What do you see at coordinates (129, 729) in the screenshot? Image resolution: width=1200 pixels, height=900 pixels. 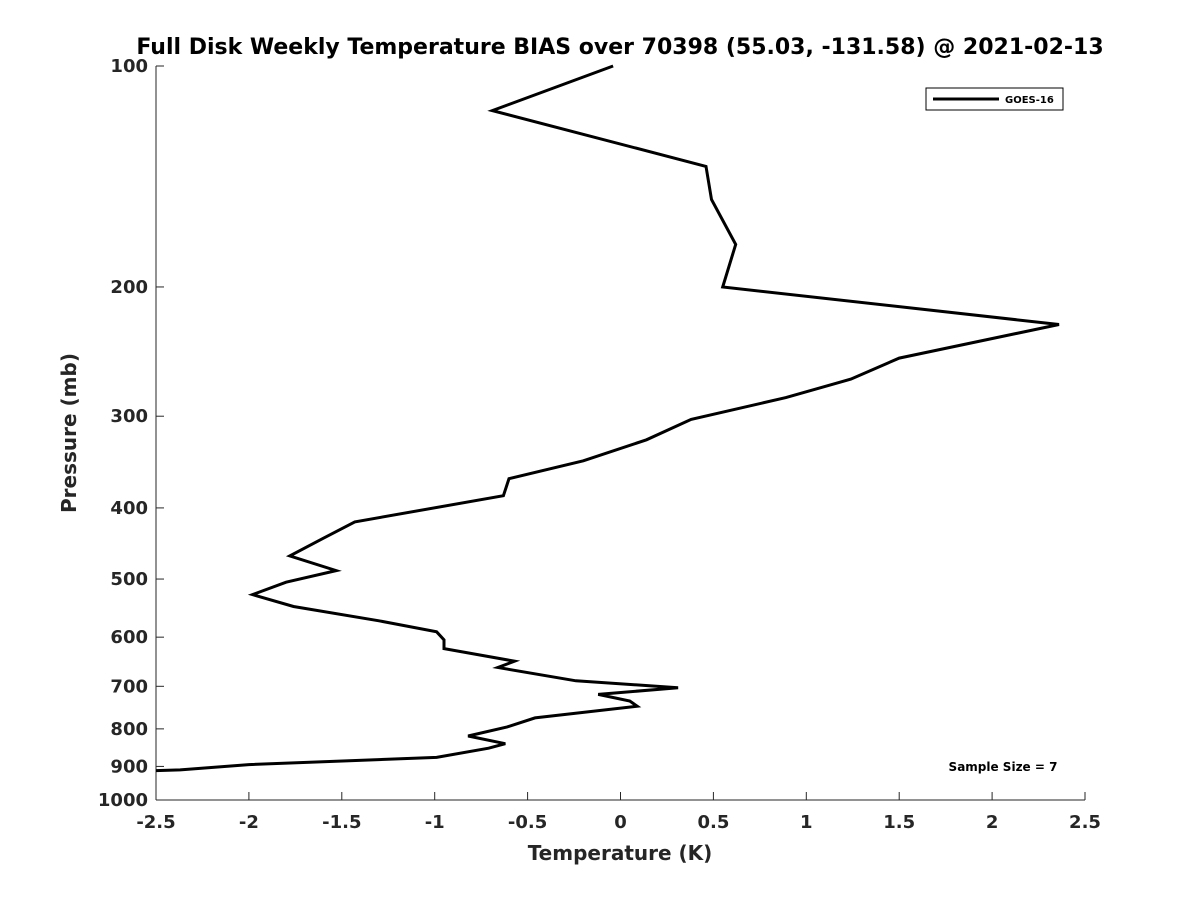 I see `y-tick-label: 800` at bounding box center [129, 729].